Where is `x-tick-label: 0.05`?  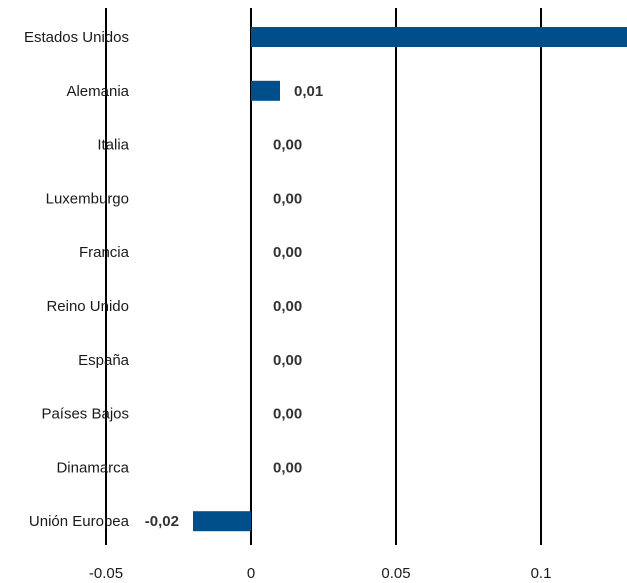 x-tick-label: 0.05 is located at coordinates (395, 573).